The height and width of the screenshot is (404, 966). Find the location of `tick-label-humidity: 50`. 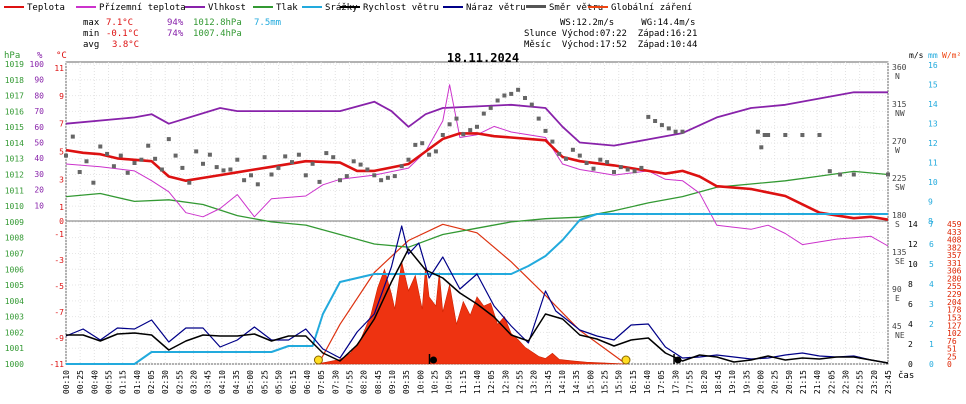

tick-label-humidity: 50 is located at coordinates (39, 143).